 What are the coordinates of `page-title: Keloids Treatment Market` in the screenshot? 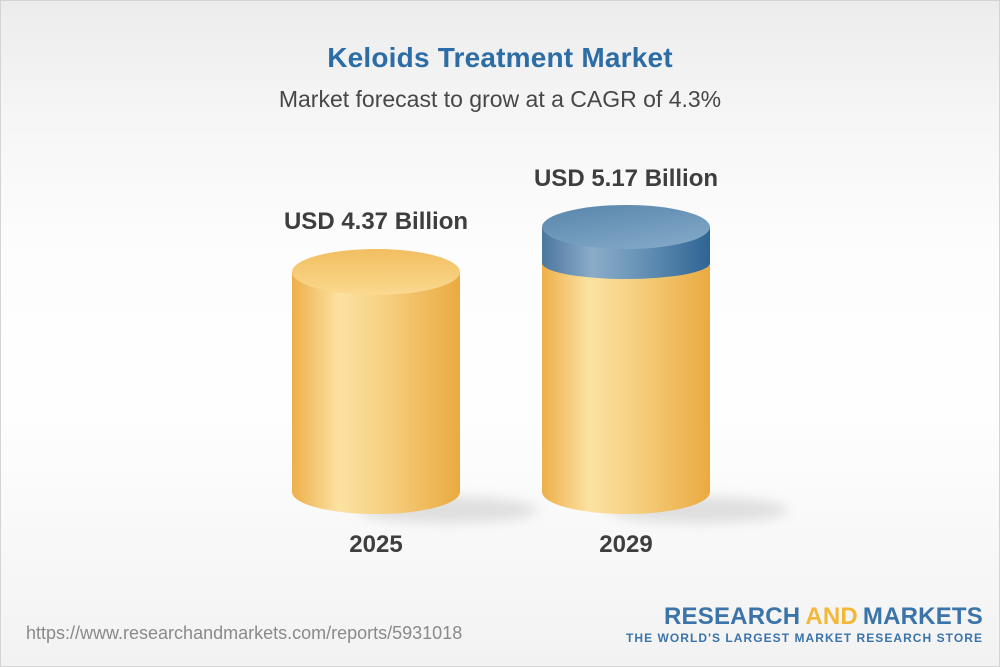 It's located at (500, 57).